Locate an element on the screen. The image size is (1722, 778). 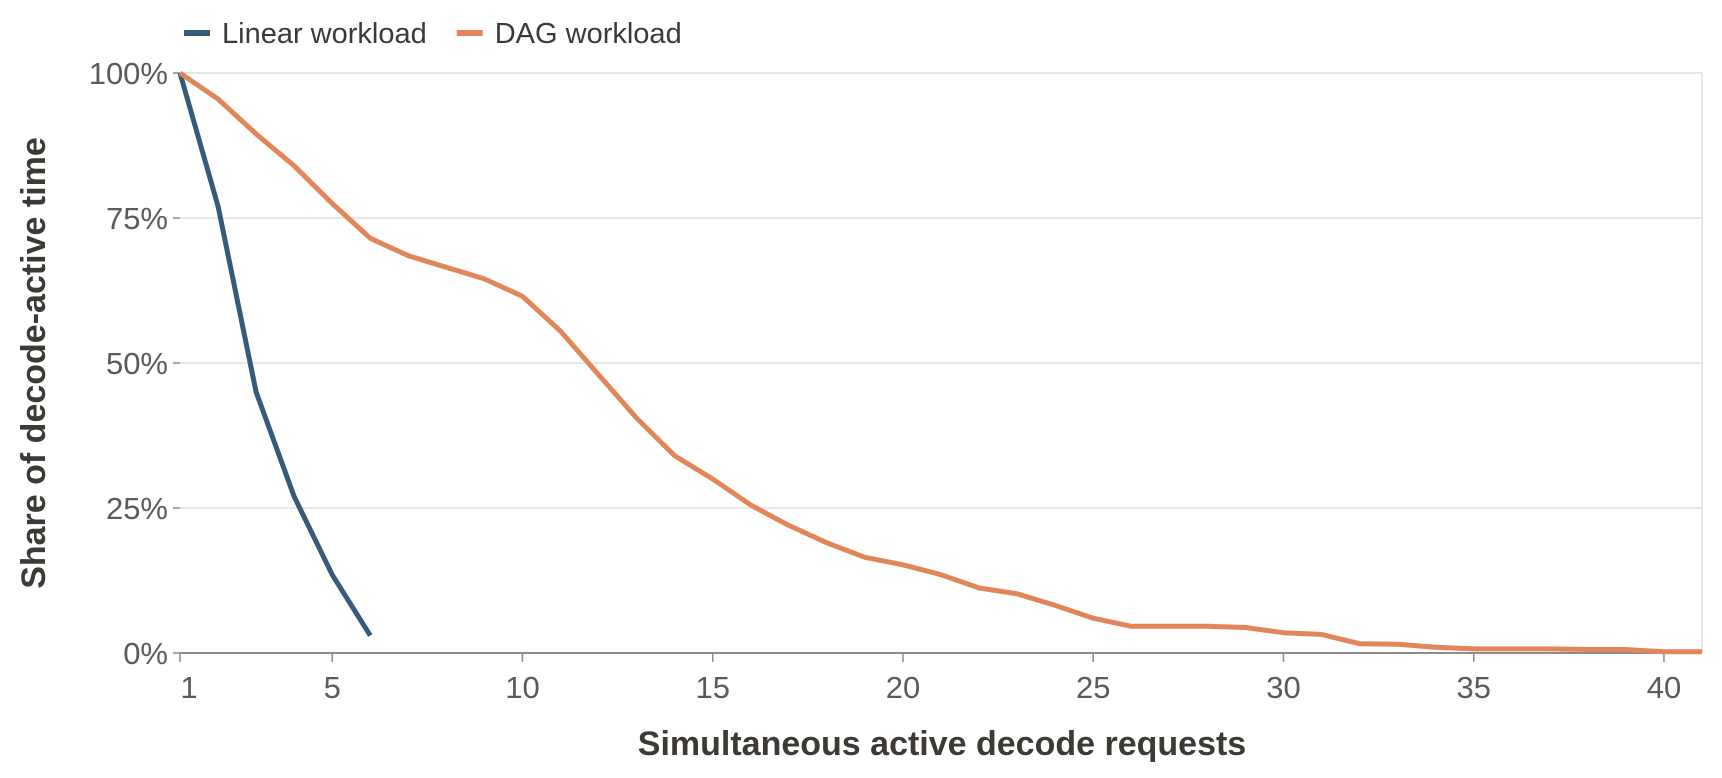
legend: Linear workload DAG workload is located at coordinates (433, 34).